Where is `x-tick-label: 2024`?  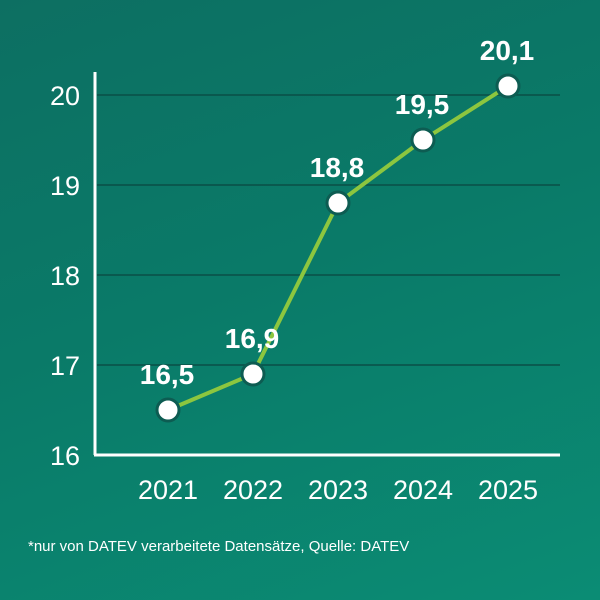
x-tick-label: 2024 is located at coordinates (423, 490).